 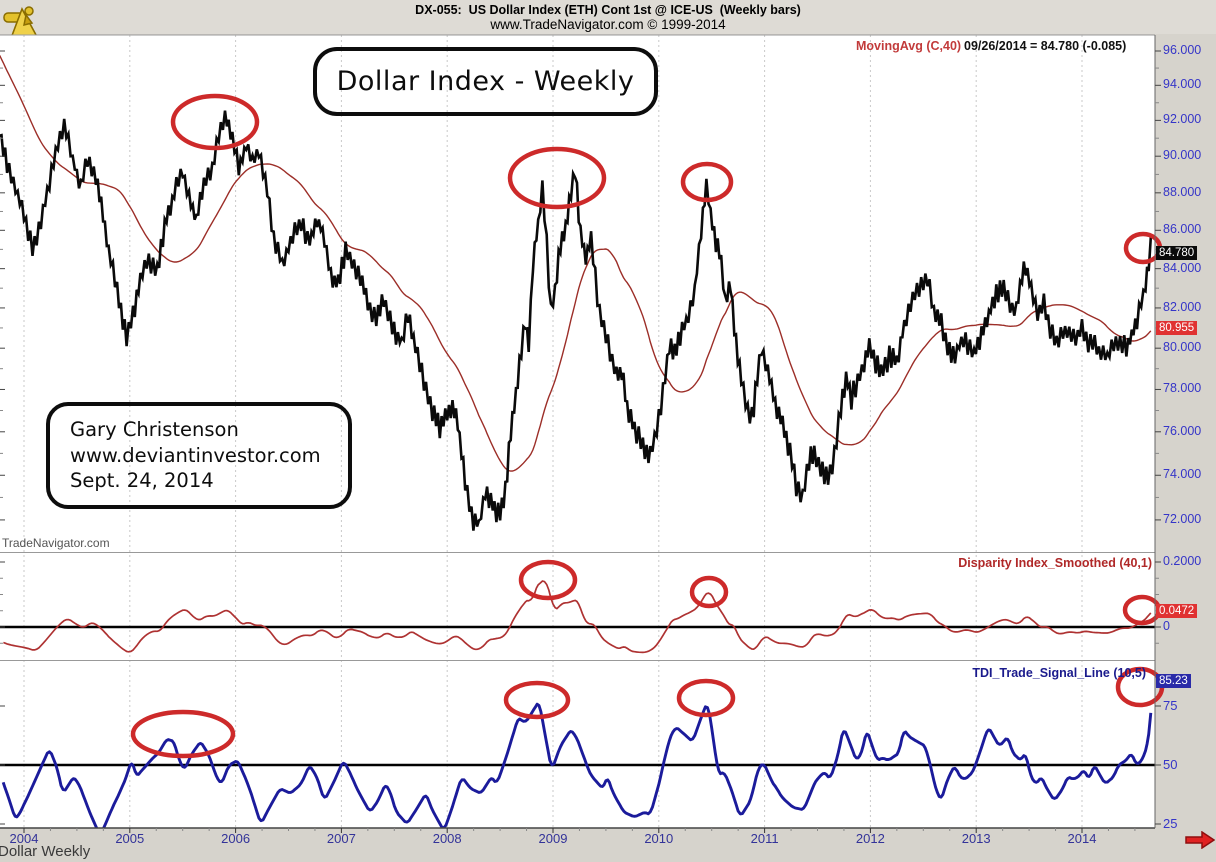 What do you see at coordinates (1170, 705) in the screenshot?
I see `tdi-axis-label: 75` at bounding box center [1170, 705].